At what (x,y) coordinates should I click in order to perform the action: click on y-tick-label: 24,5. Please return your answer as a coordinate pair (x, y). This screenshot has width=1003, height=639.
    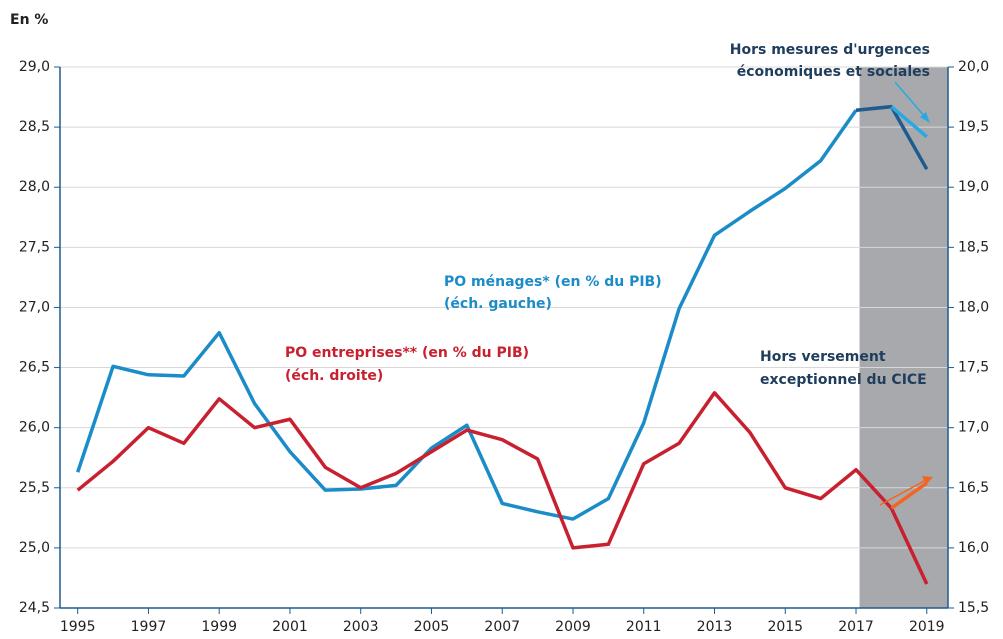
    Looking at the image, I should click on (34, 608).